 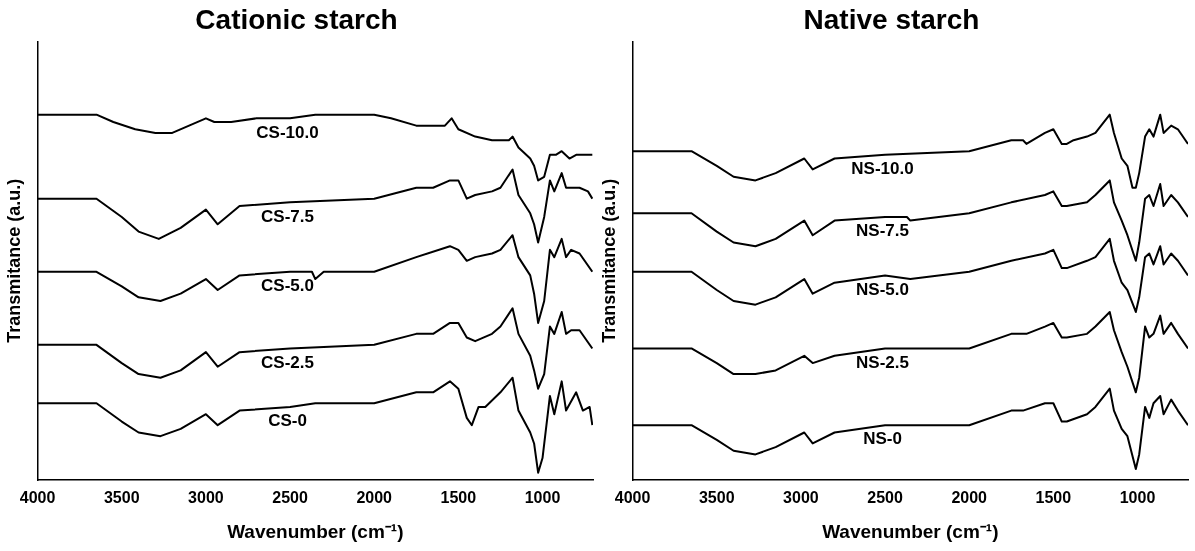 What do you see at coordinates (287, 421) in the screenshot?
I see `series-label: CS-0` at bounding box center [287, 421].